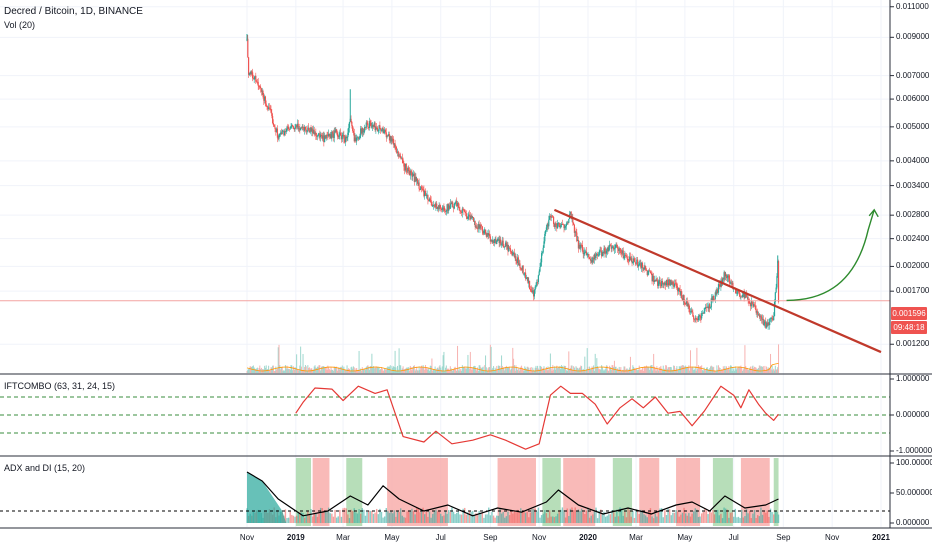  What do you see at coordinates (913, 126) in the screenshot?
I see `price-axis-label: 0.005000` at bounding box center [913, 126].